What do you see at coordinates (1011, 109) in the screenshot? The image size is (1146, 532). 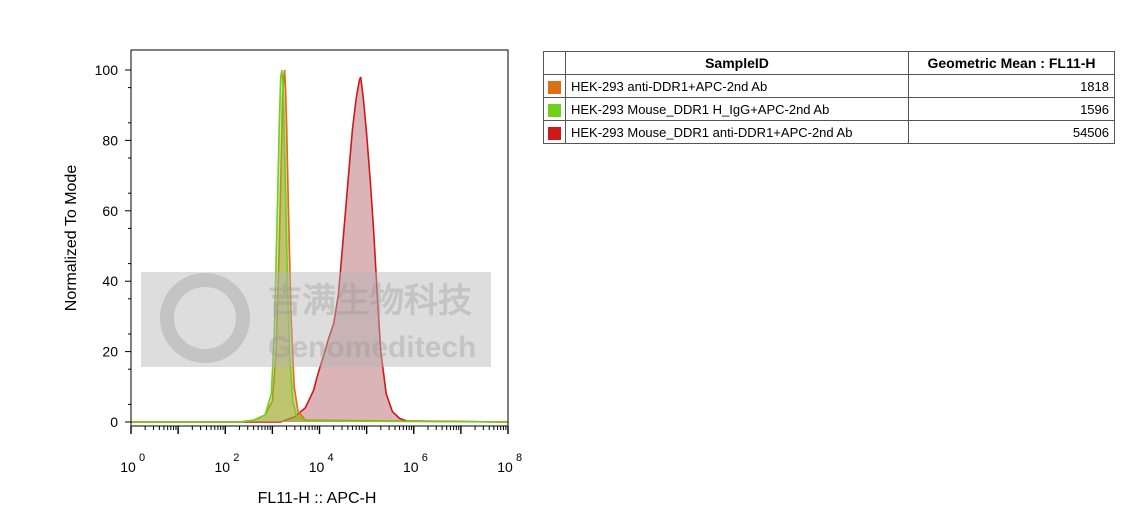 I see `legend-geometric-mean: 1596` at bounding box center [1011, 109].